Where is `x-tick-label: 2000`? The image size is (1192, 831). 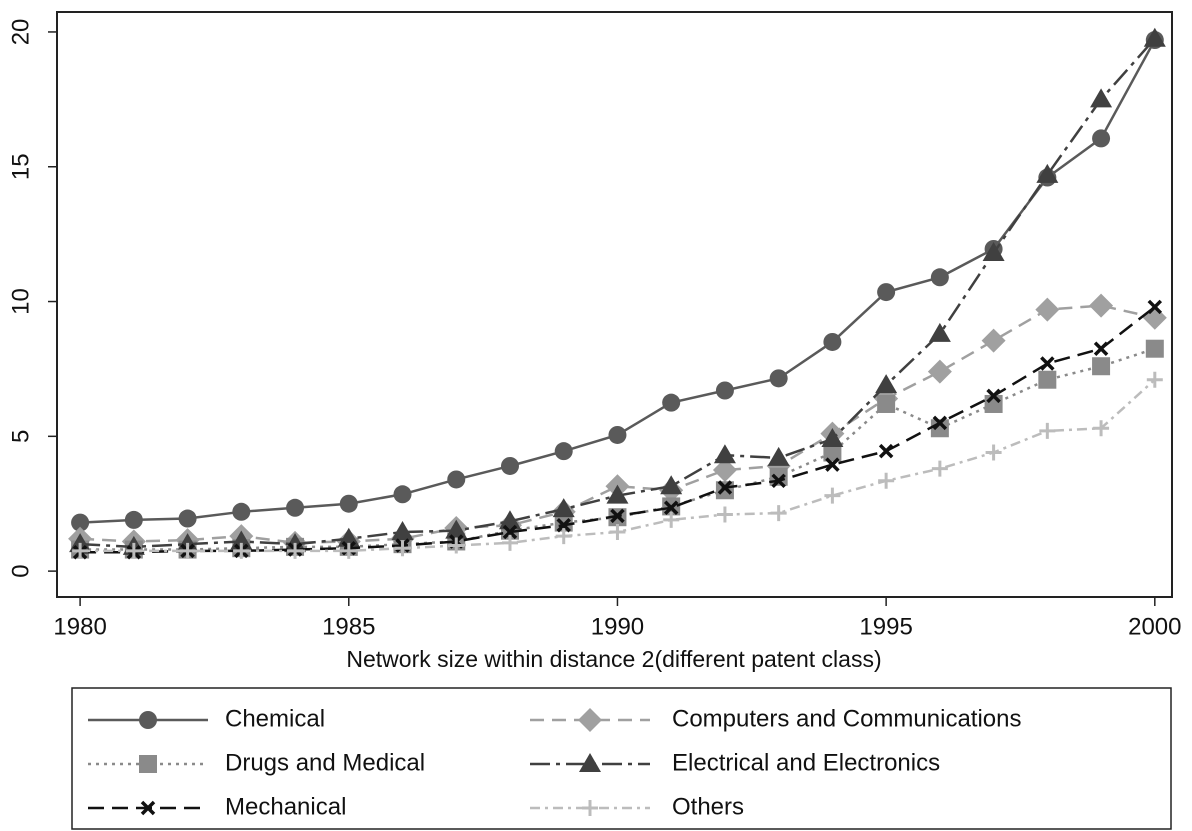 x-tick-label: 2000 is located at coordinates (1154, 626).